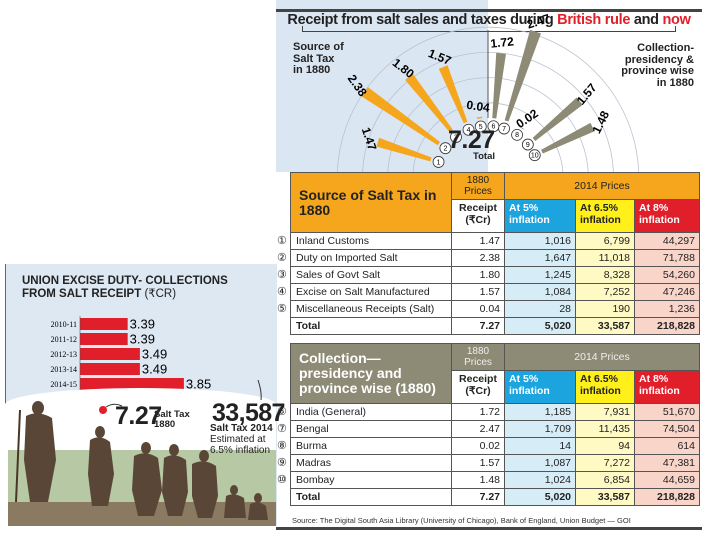 The height and width of the screenshot is (533, 702). Describe the element at coordinates (488, 446) in the screenshot. I see `table-row: ⑧ Burma 0.02 14 94 614` at that location.